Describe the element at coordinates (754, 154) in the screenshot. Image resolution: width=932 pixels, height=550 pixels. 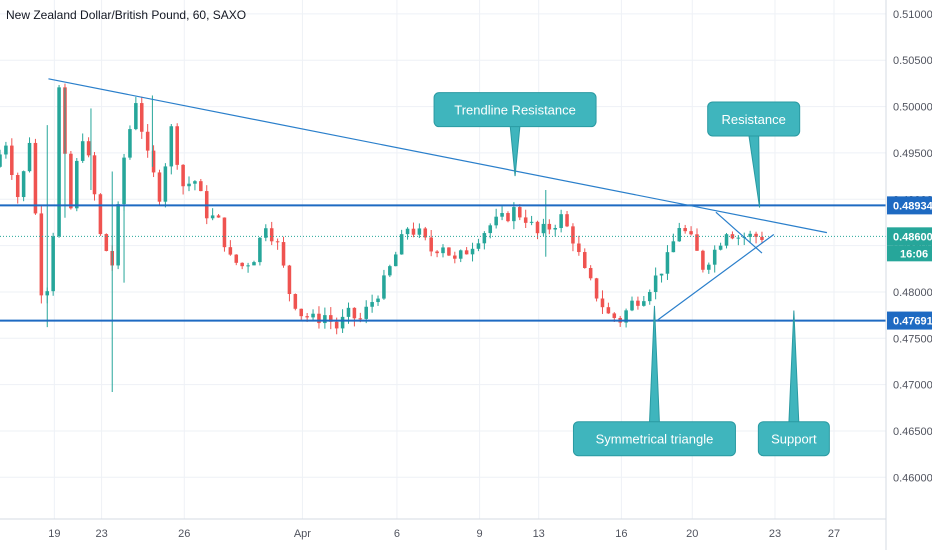
I see `resistance-callout: Resistance` at that location.